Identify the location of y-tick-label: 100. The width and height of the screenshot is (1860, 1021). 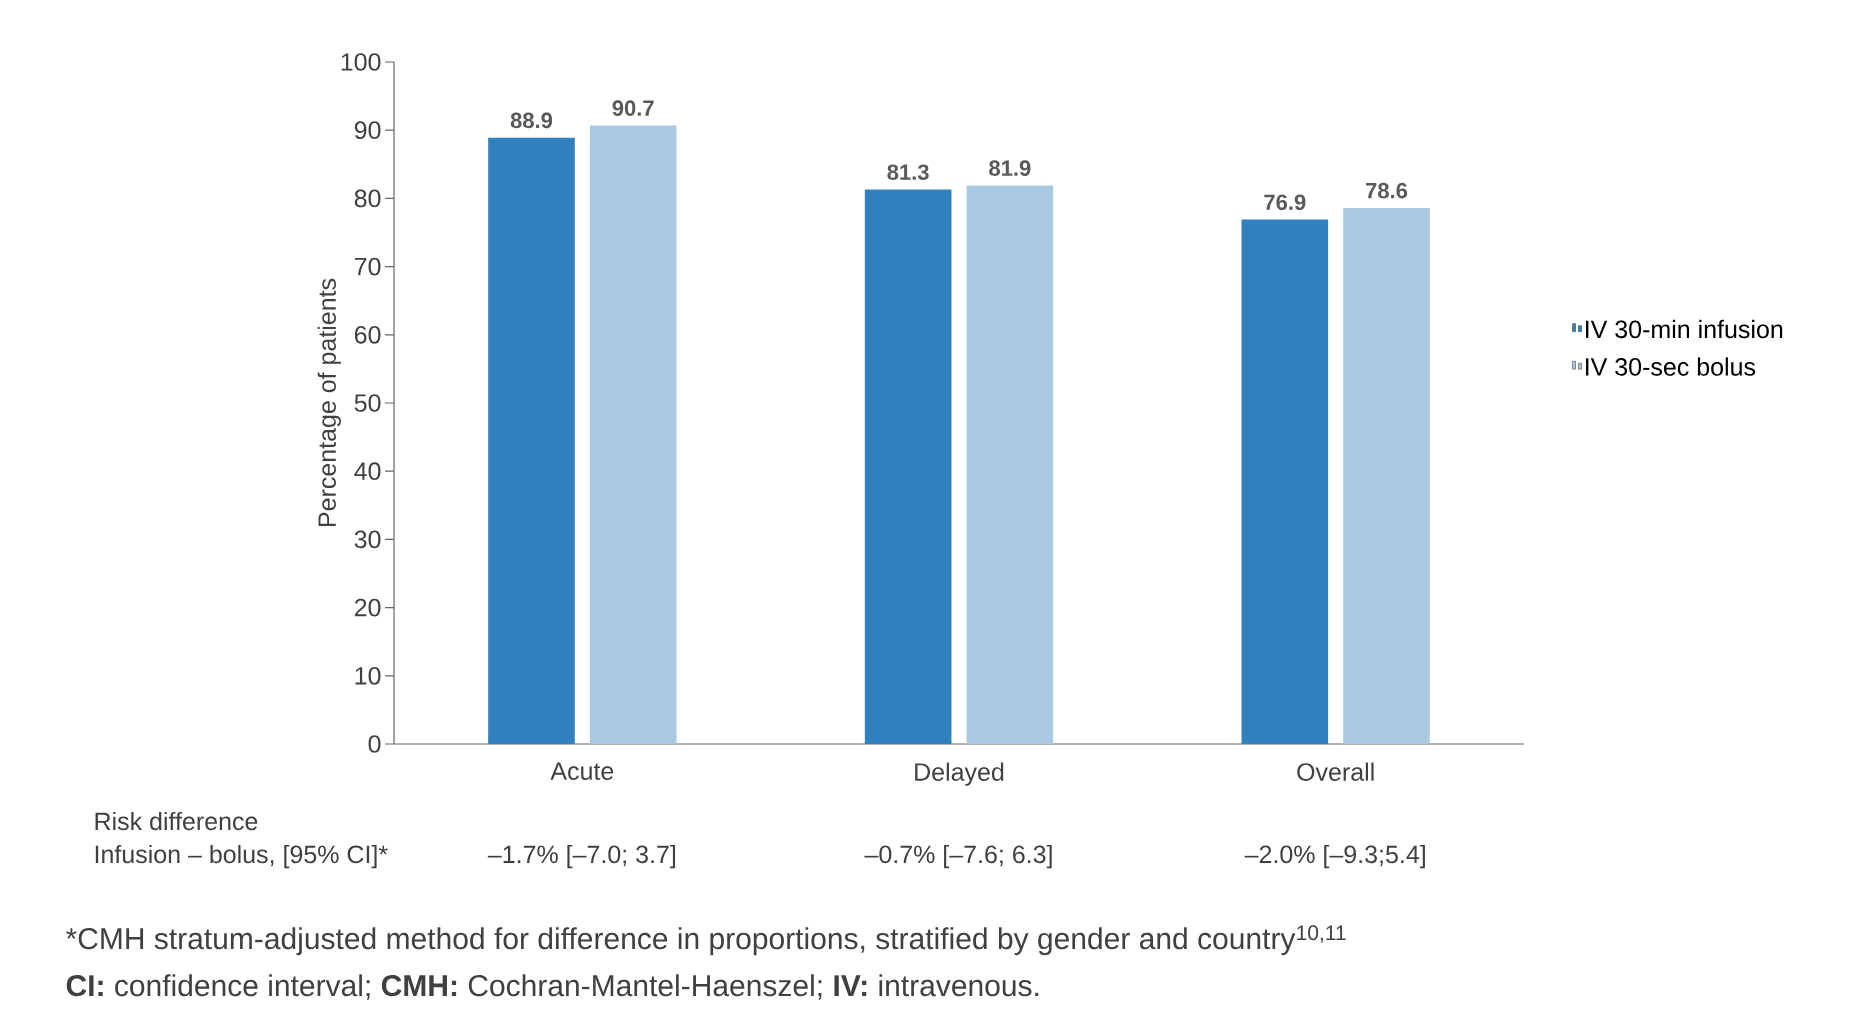
(361, 62).